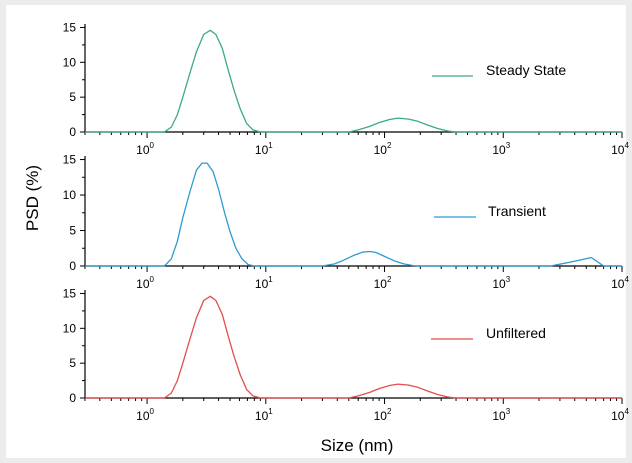 Image resolution: width=632 pixels, height=463 pixels. Describe the element at coordinates (526, 70) in the screenshot. I see `legend-label-steady: Steady State` at that location.